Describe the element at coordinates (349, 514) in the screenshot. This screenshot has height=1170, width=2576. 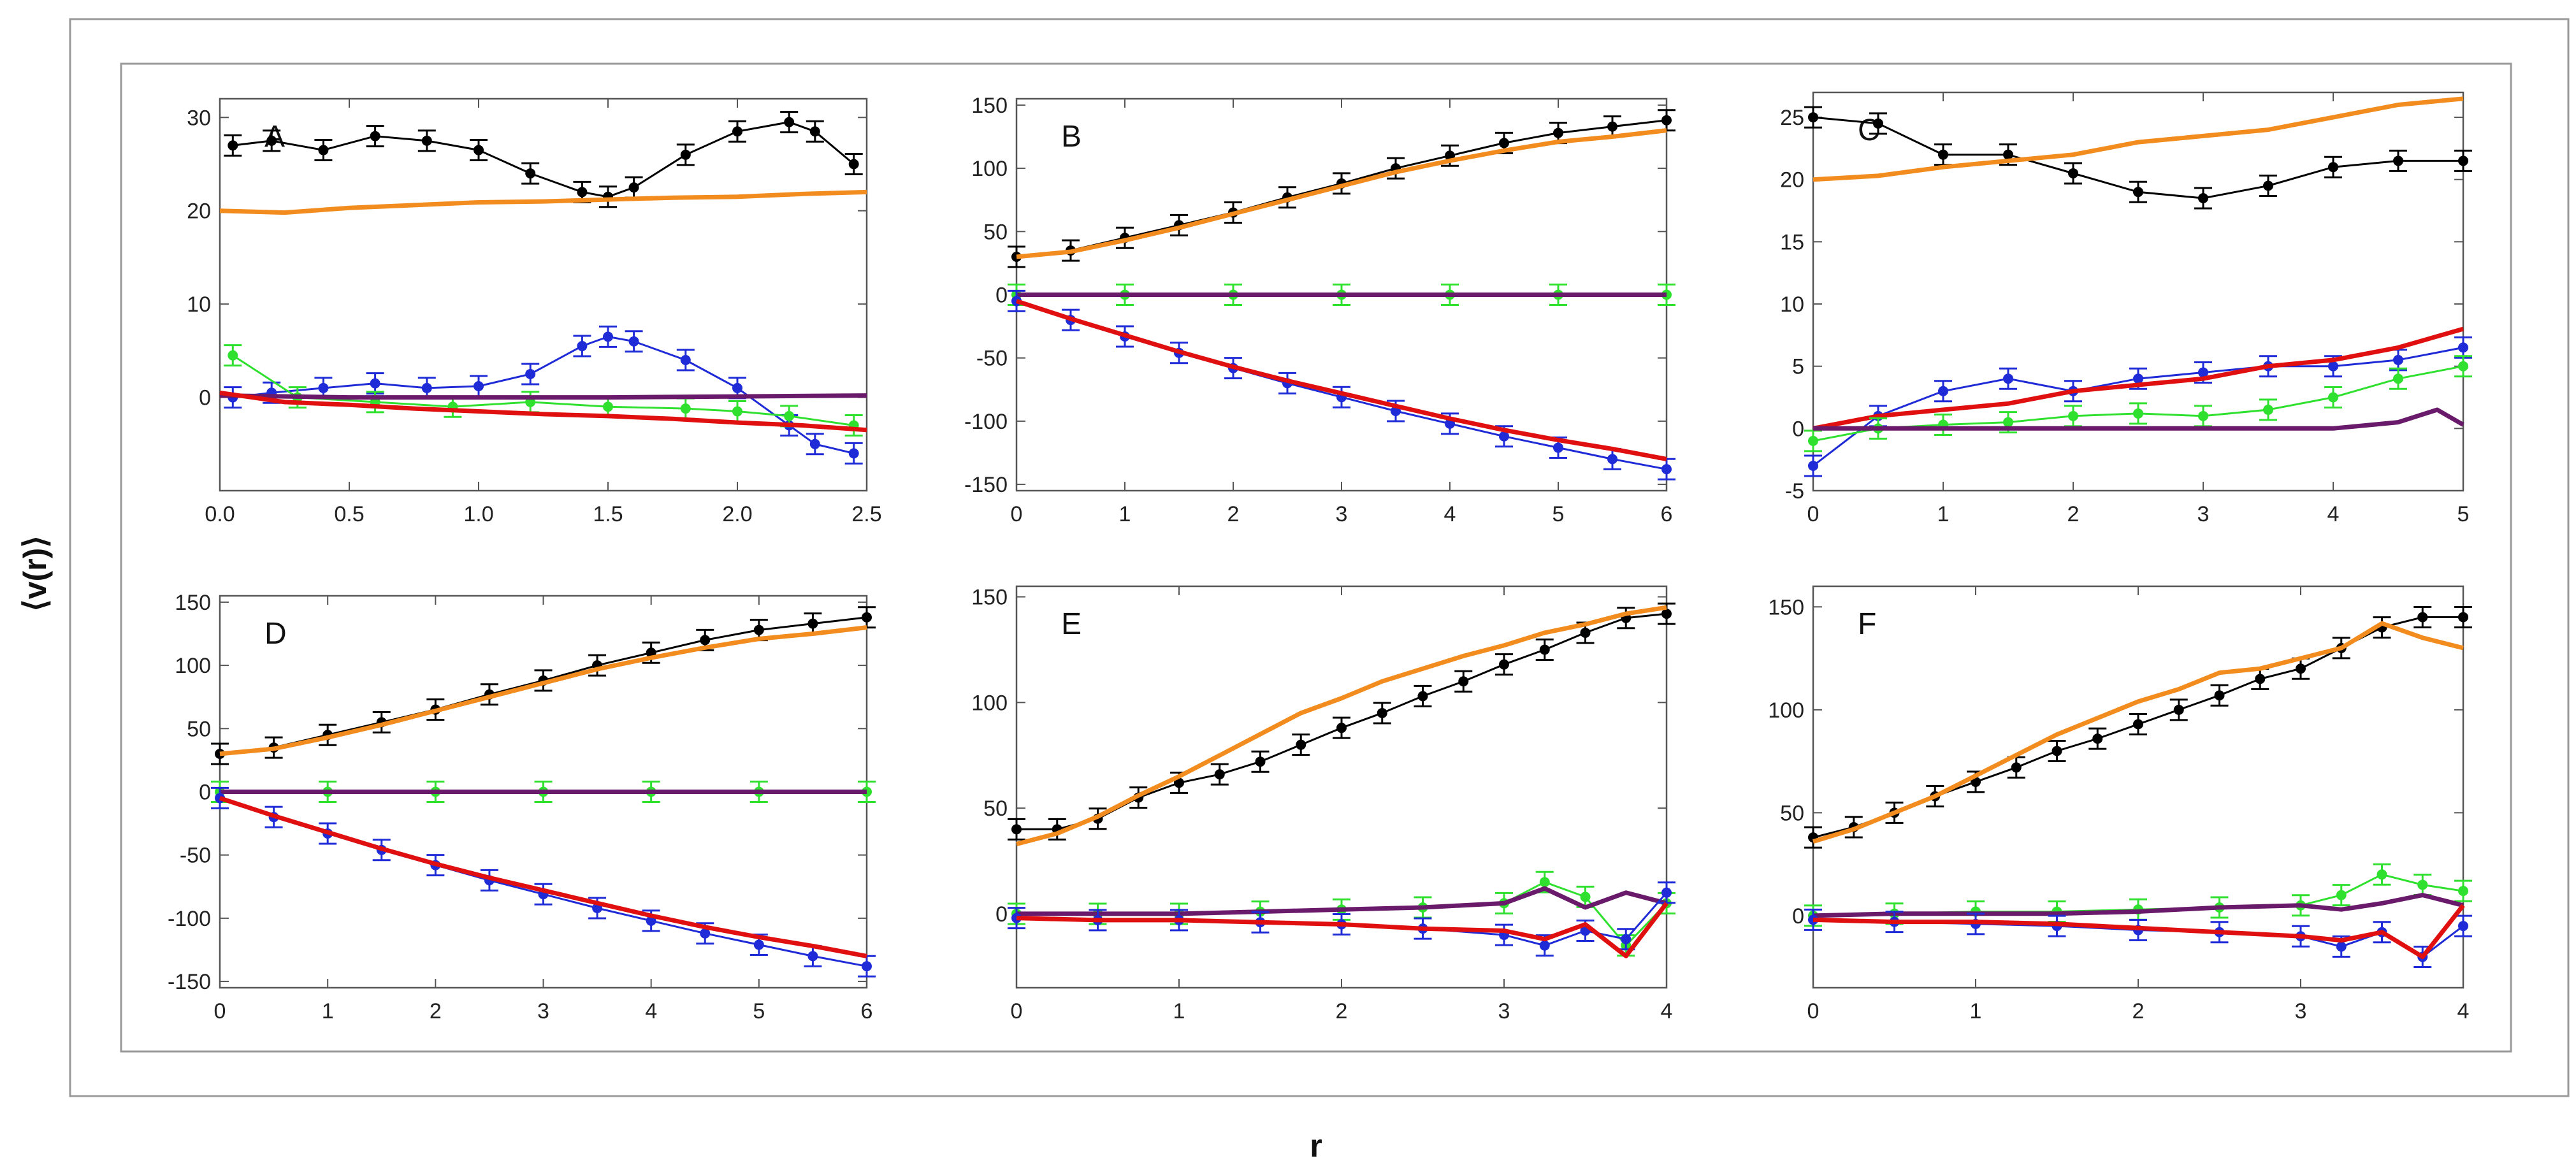
I see `x-tick-label: 0.5` at that location.